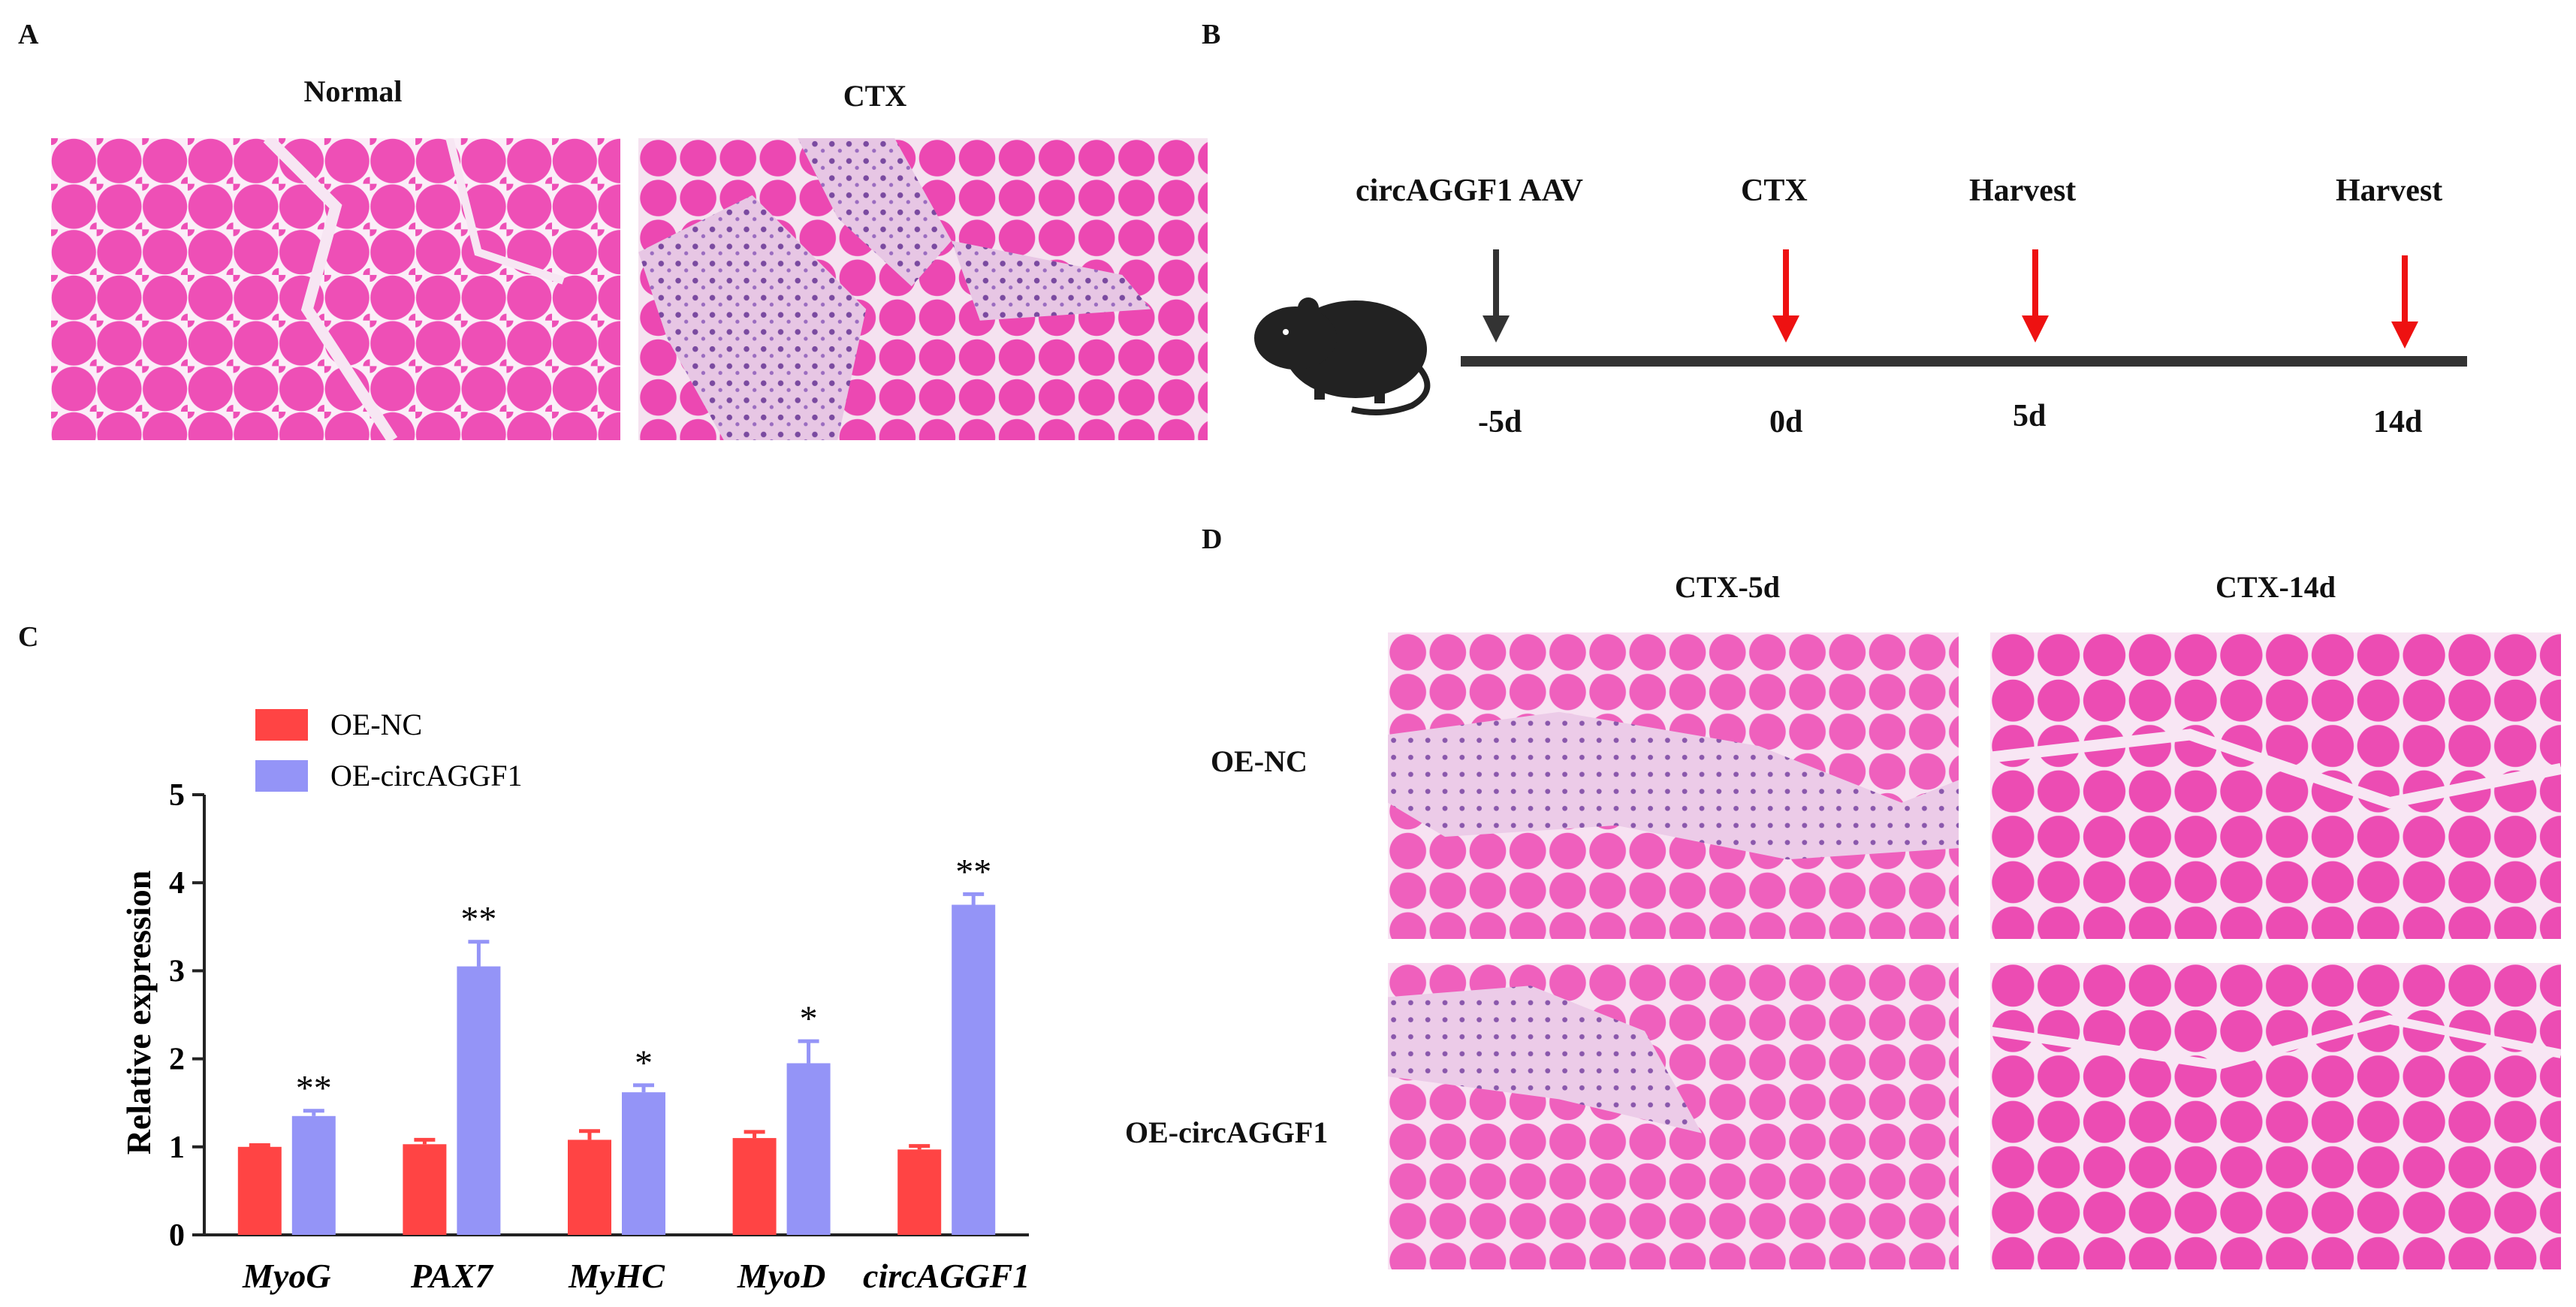 The image size is (2576, 1307). I want to click on panel-d-row-label-oe-circaggf1: OE-circAGGF1, so click(1227, 1132).